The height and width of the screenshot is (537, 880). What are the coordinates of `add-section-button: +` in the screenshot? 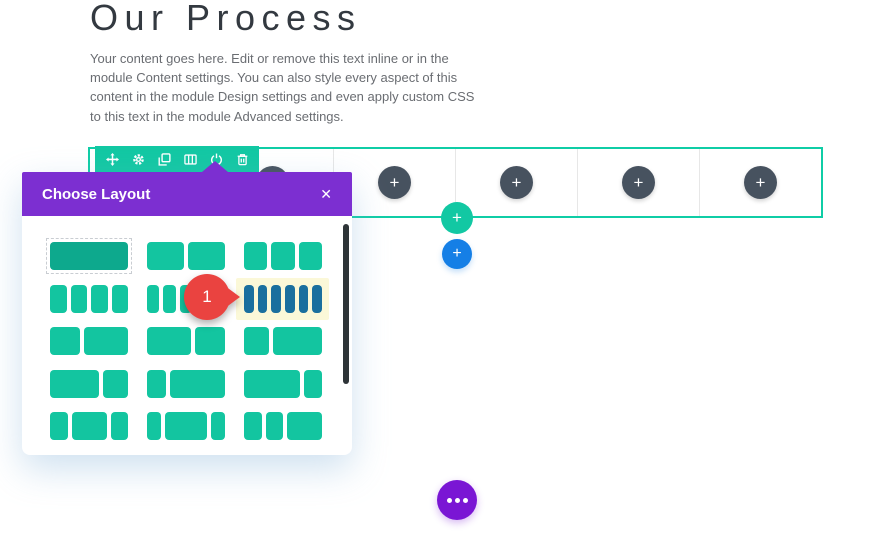 It's located at (457, 254).